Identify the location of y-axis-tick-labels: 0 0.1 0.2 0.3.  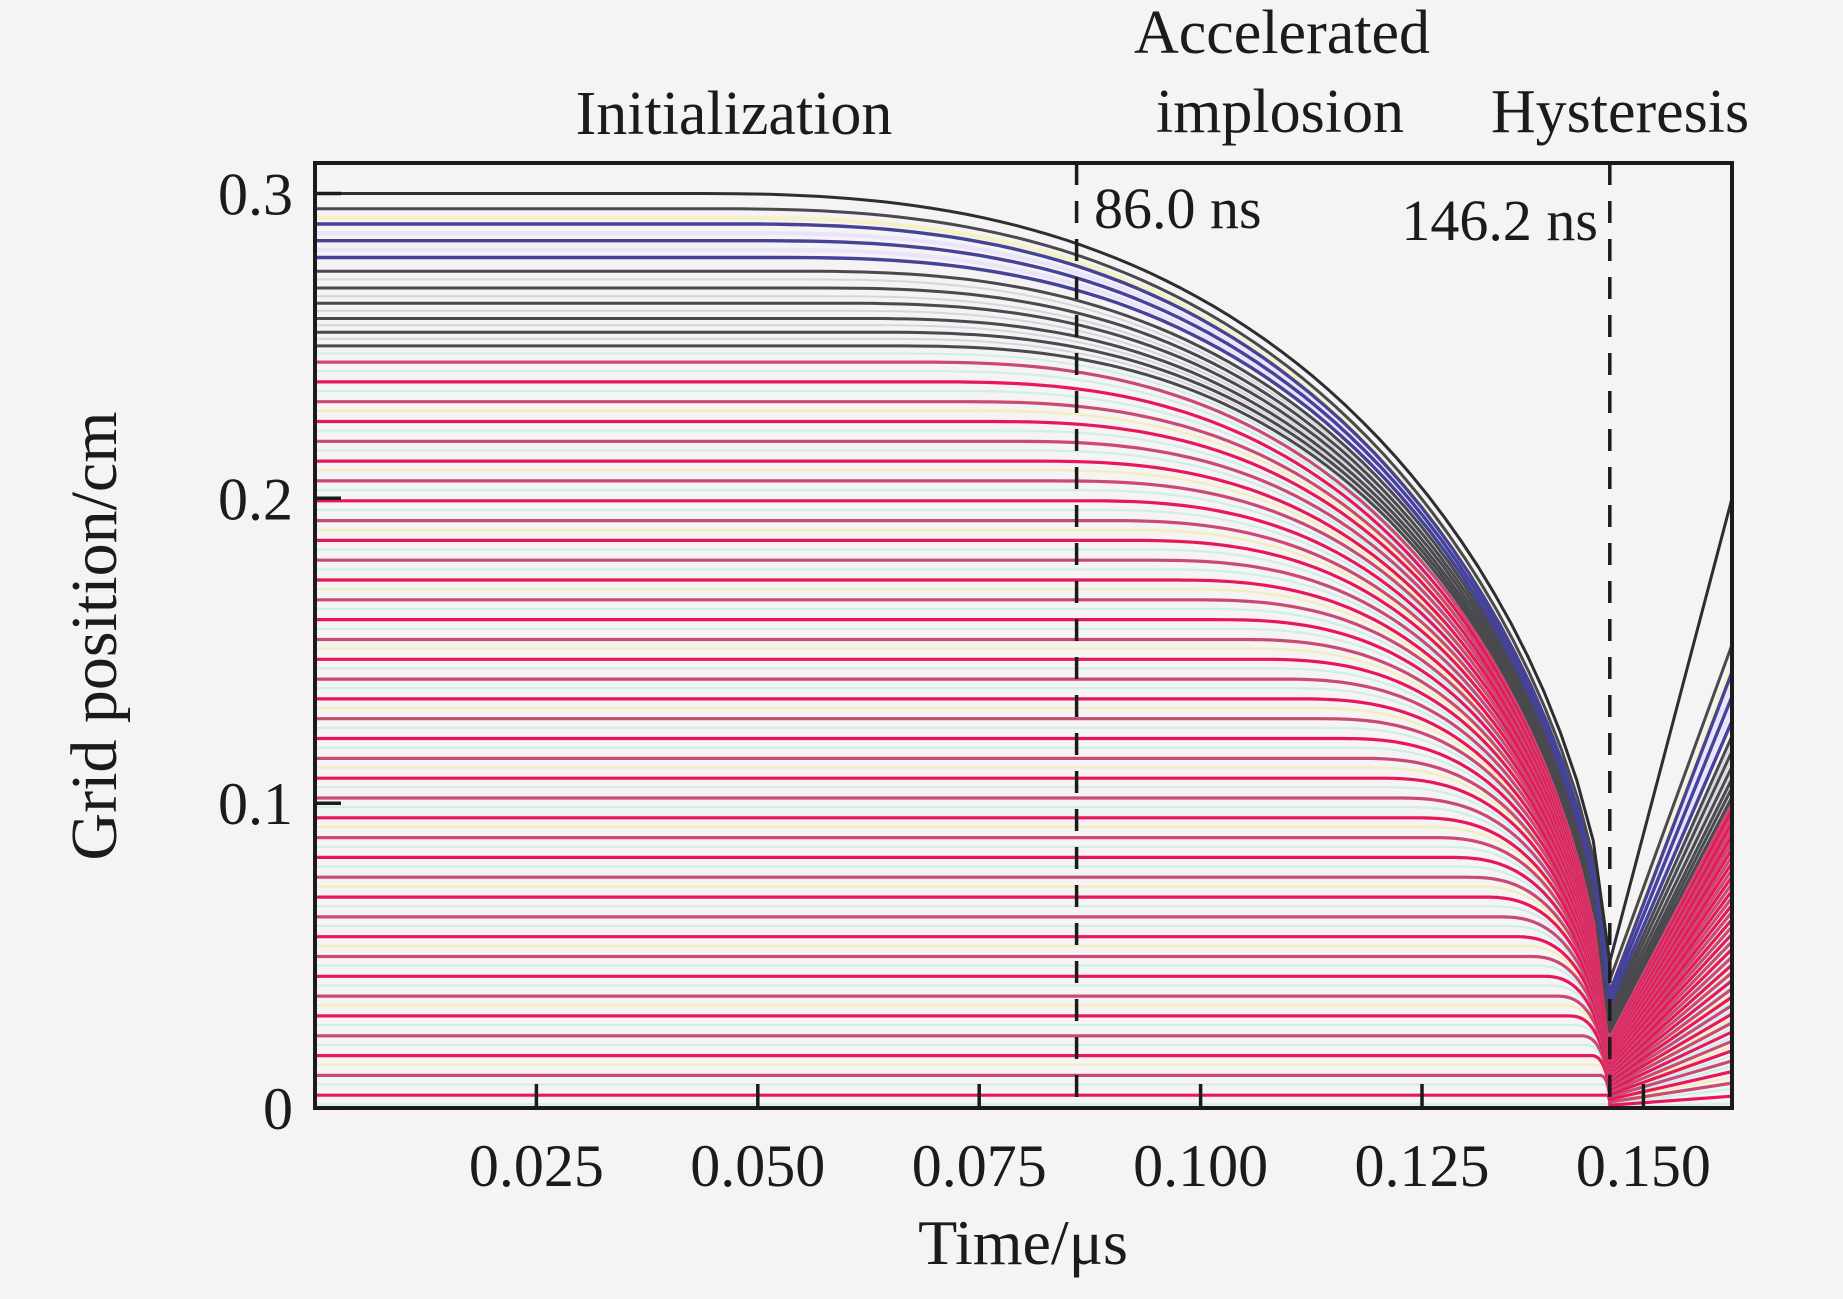
(255, 652).